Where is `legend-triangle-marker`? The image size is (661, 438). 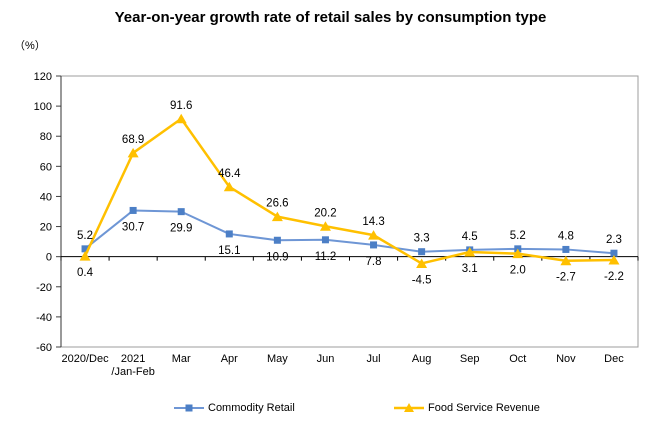
legend-triangle-marker is located at coordinates (409, 407).